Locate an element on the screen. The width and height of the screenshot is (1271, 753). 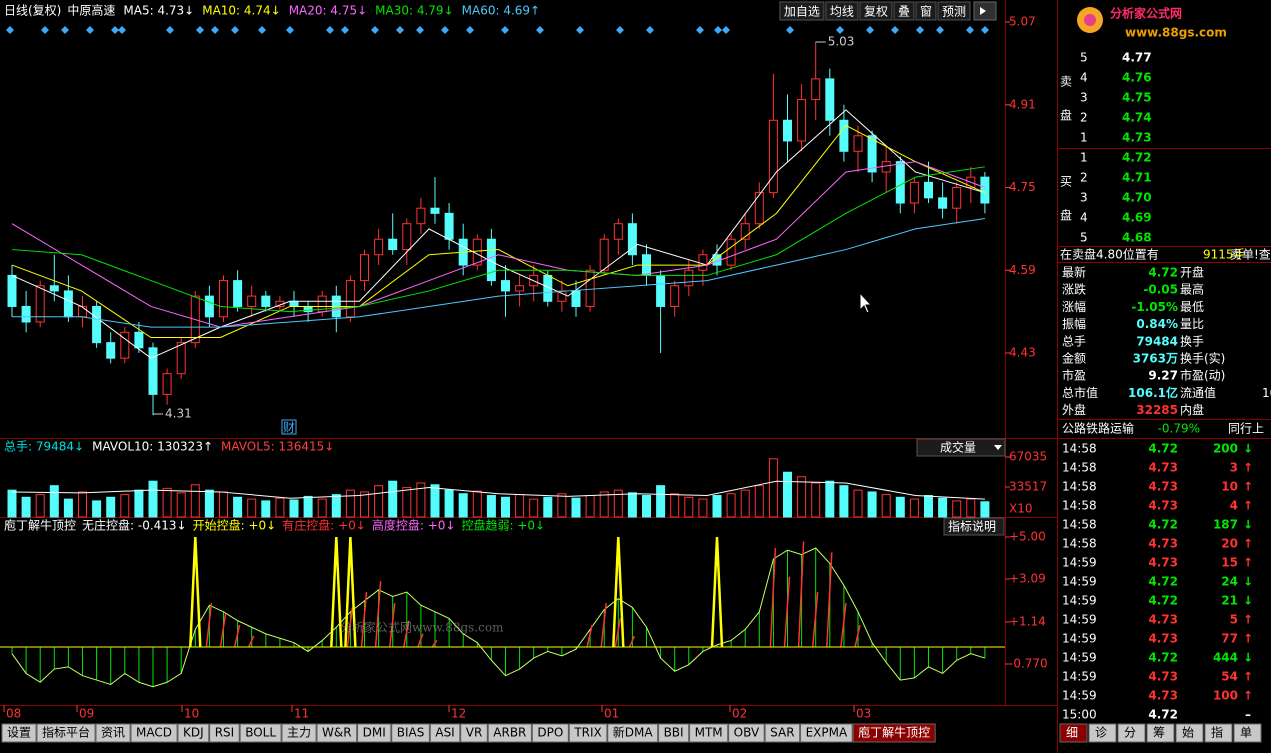
bottom-tab: DPO is located at coordinates (550, 733).